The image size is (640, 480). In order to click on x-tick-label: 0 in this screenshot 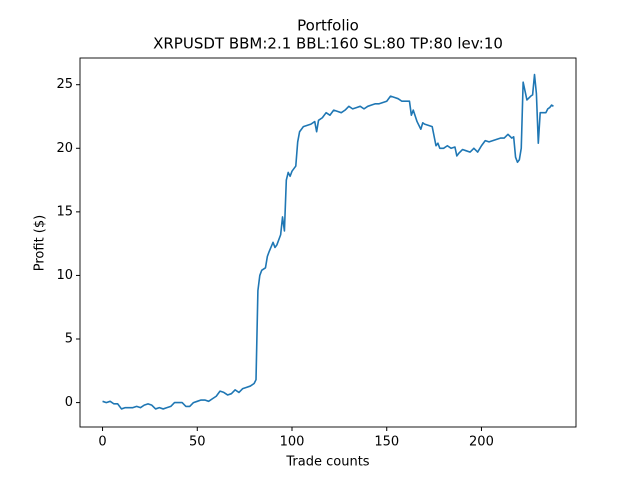, I will do `click(102, 442)`.